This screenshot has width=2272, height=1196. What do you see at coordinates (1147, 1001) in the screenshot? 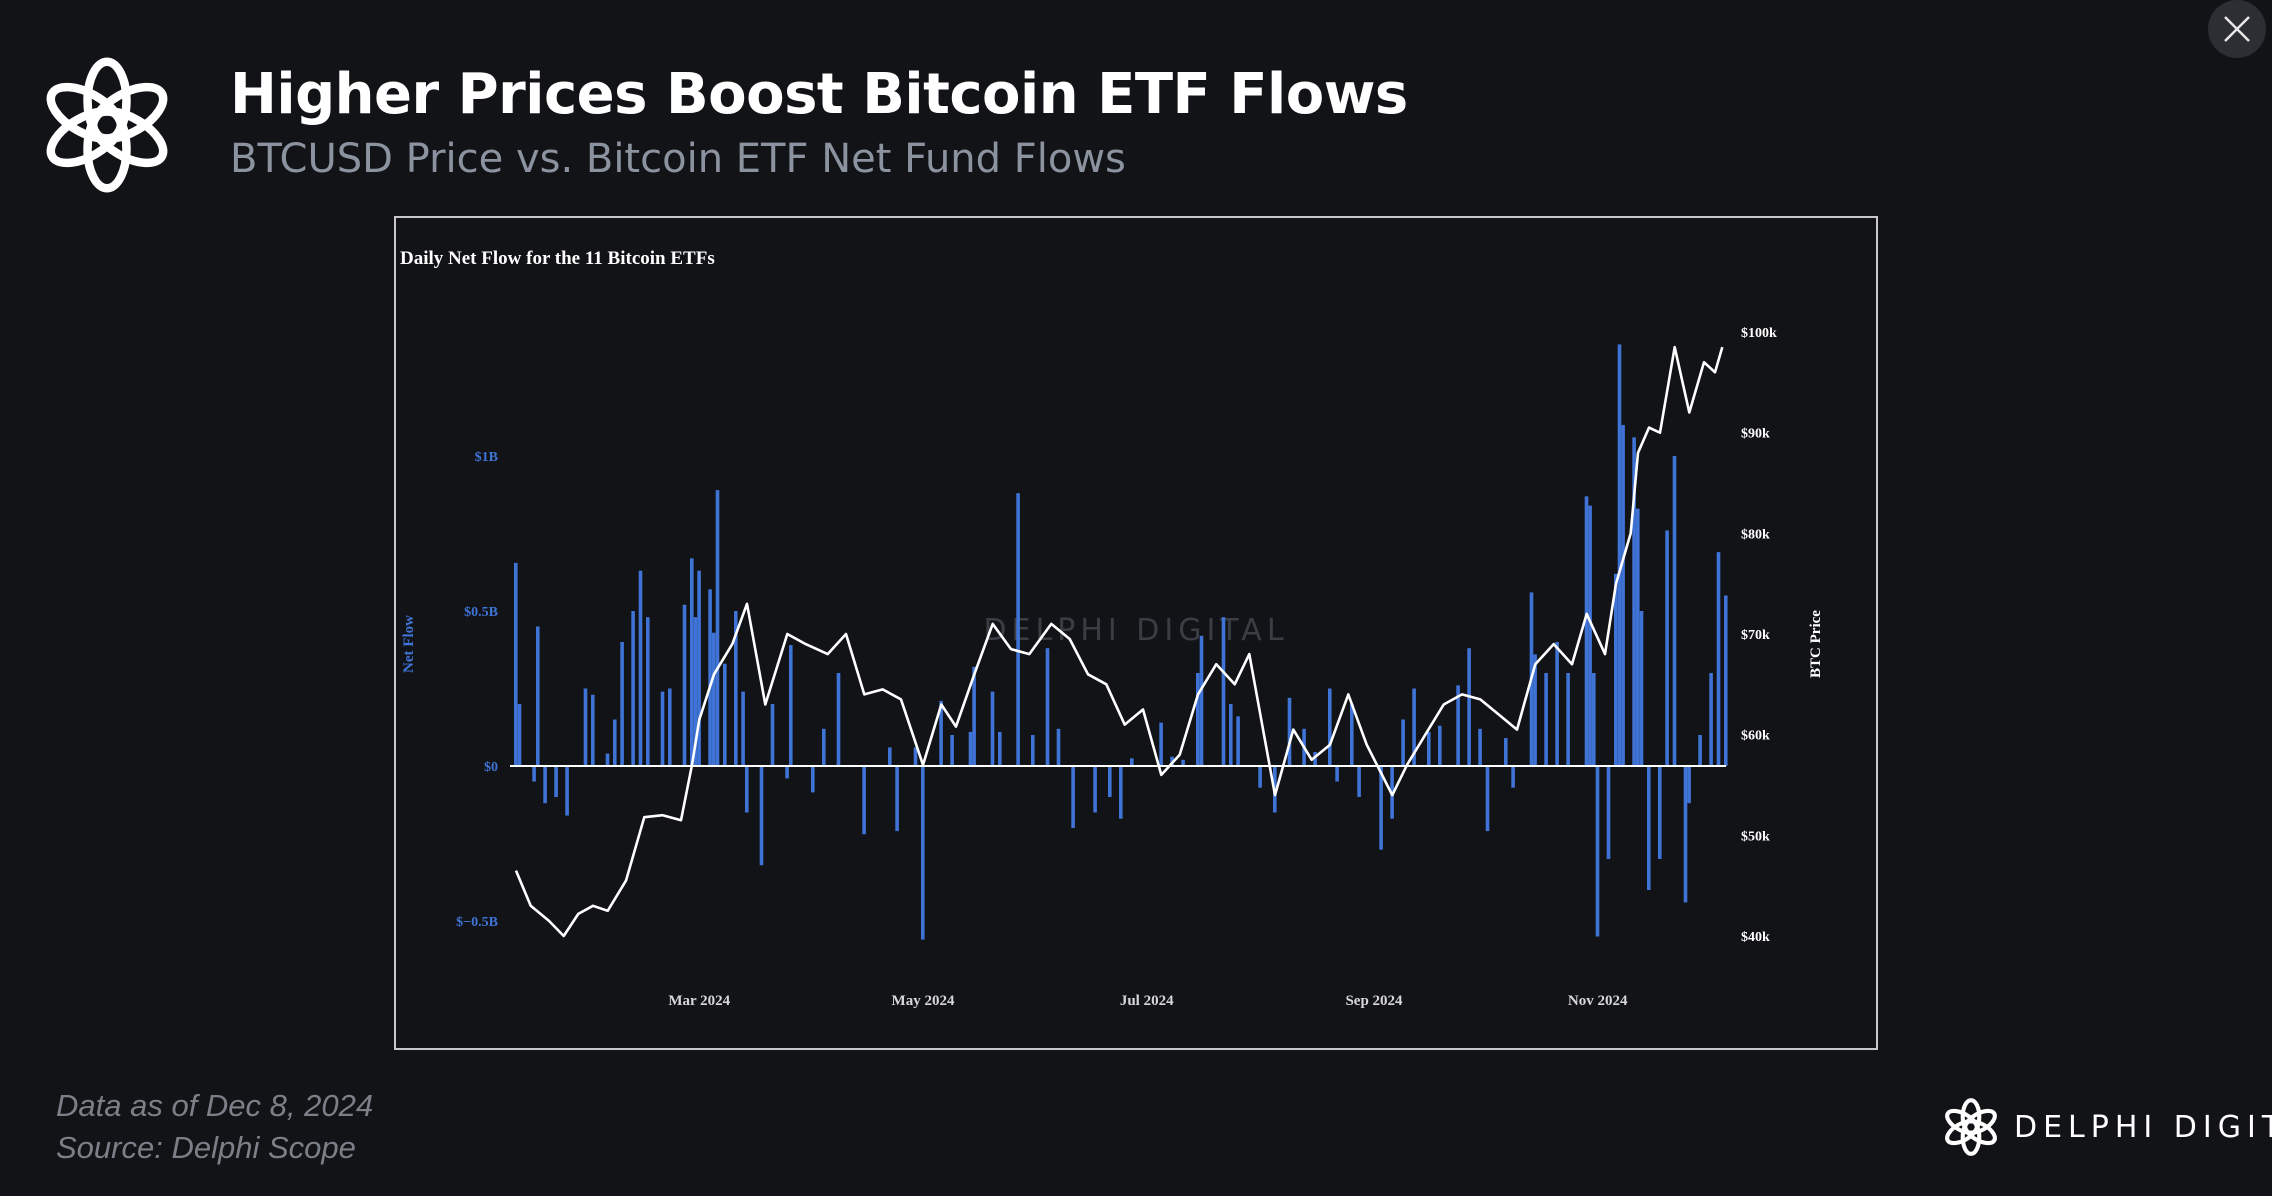
I see `x-tick-label: Jul 2024` at bounding box center [1147, 1001].